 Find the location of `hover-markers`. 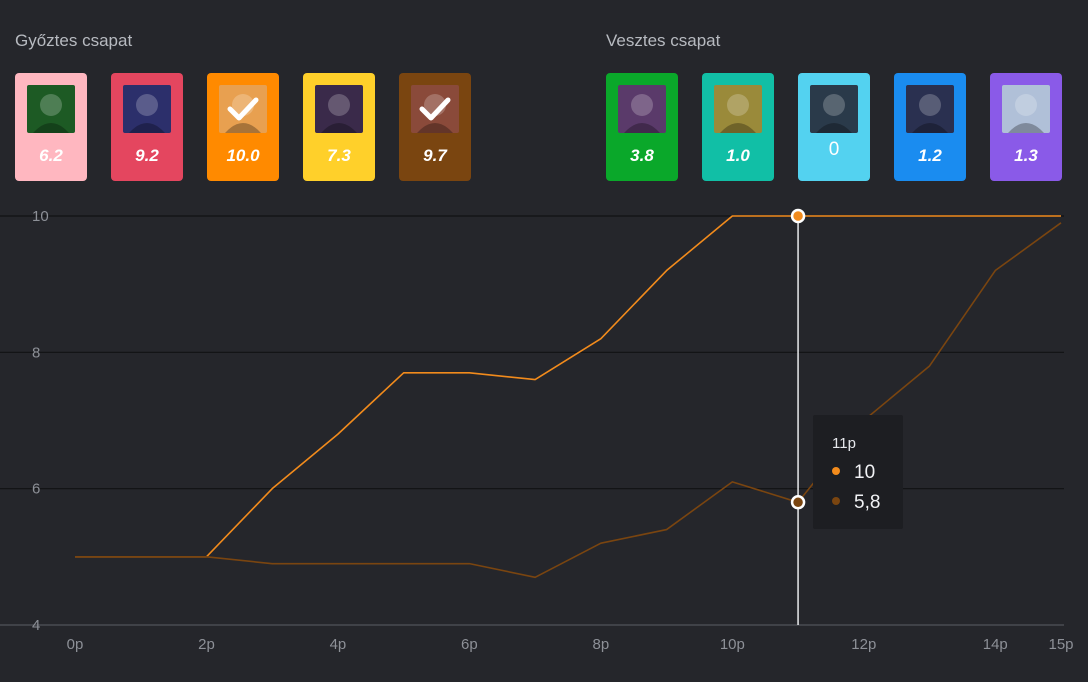

hover-markers is located at coordinates (798, 359).